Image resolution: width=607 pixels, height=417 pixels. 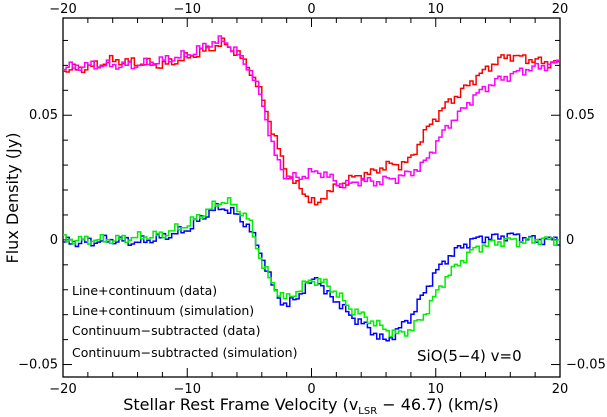 What do you see at coordinates (240, 404) in the screenshot?
I see `x-axis-title-prefix: Stellar Rest Frame Velocity (v` at bounding box center [240, 404].